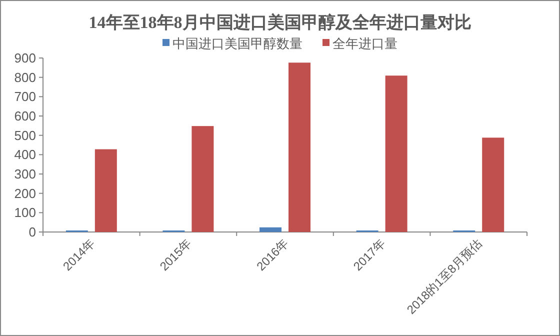 The width and height of the screenshot is (560, 336). Describe the element at coordinates (365, 43) in the screenshot. I see `legend-label: 全年进口量` at that location.